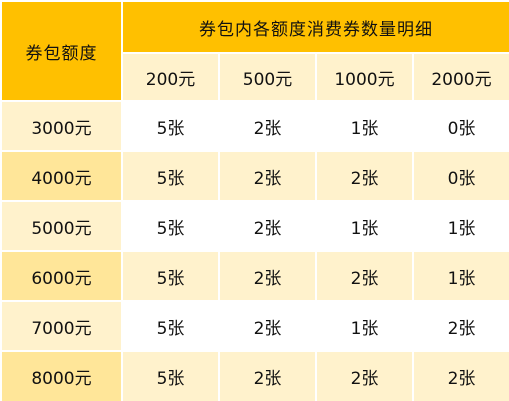 The height and width of the screenshot is (401, 509). What do you see at coordinates (315, 27) in the screenshot?
I see `group-header: 券包内各额度消费券数量明细` at bounding box center [315, 27].